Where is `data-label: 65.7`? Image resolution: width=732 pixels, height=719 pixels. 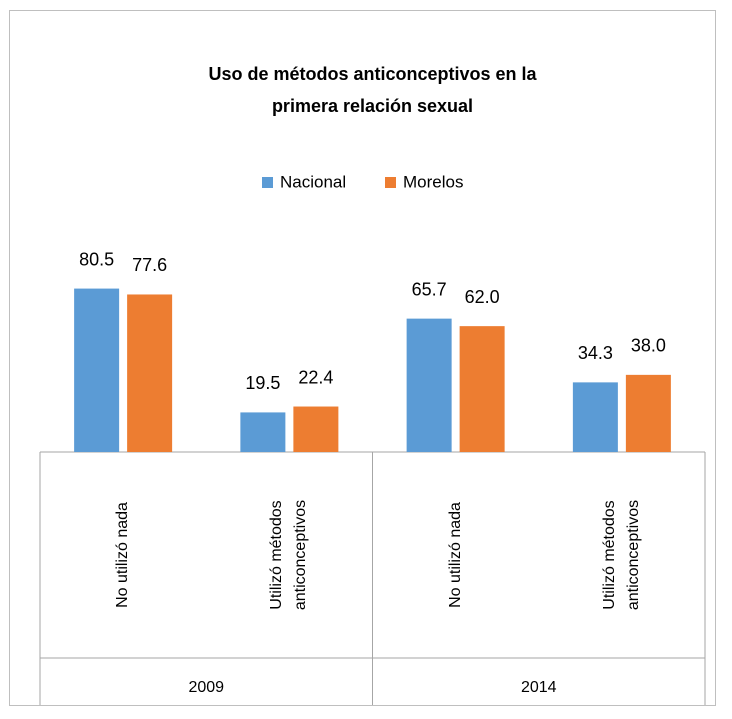 data-label: 65.7 is located at coordinates (429, 289).